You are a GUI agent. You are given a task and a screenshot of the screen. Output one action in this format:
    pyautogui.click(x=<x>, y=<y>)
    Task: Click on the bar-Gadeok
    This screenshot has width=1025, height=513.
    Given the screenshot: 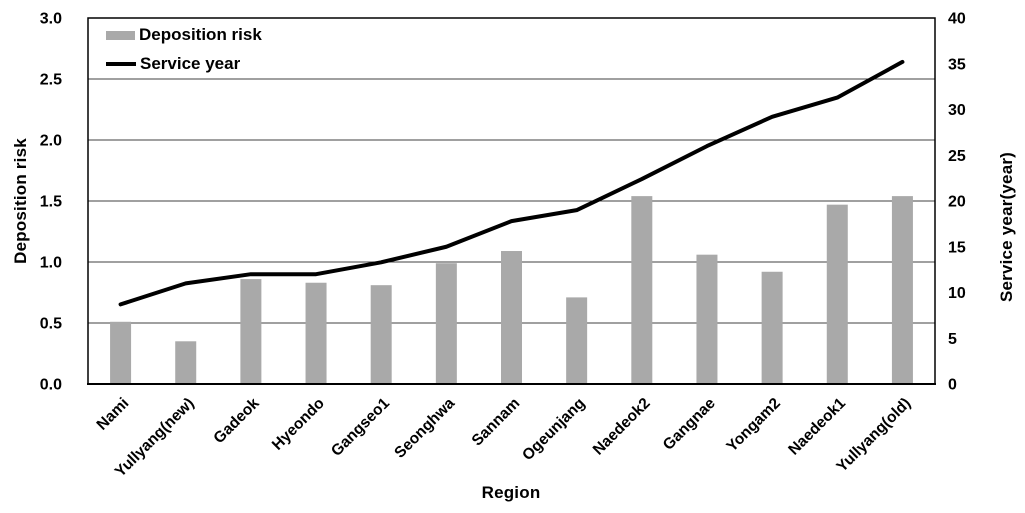 What is the action you would take?
    pyautogui.click(x=251, y=331)
    